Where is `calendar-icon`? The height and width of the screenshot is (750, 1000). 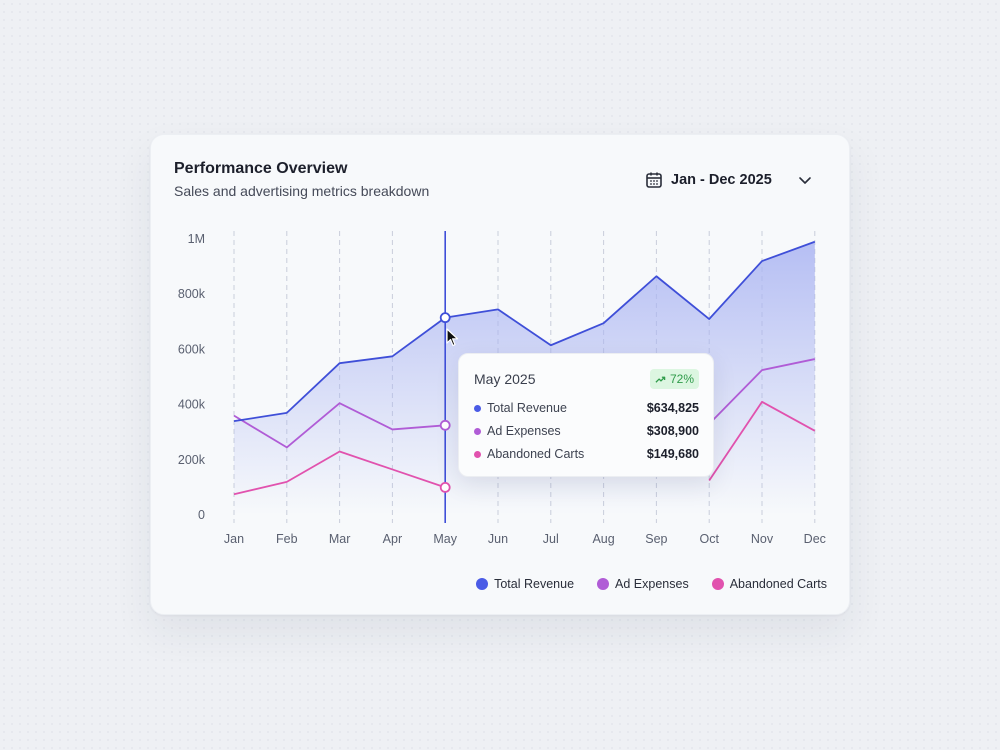 calendar-icon is located at coordinates (654, 180).